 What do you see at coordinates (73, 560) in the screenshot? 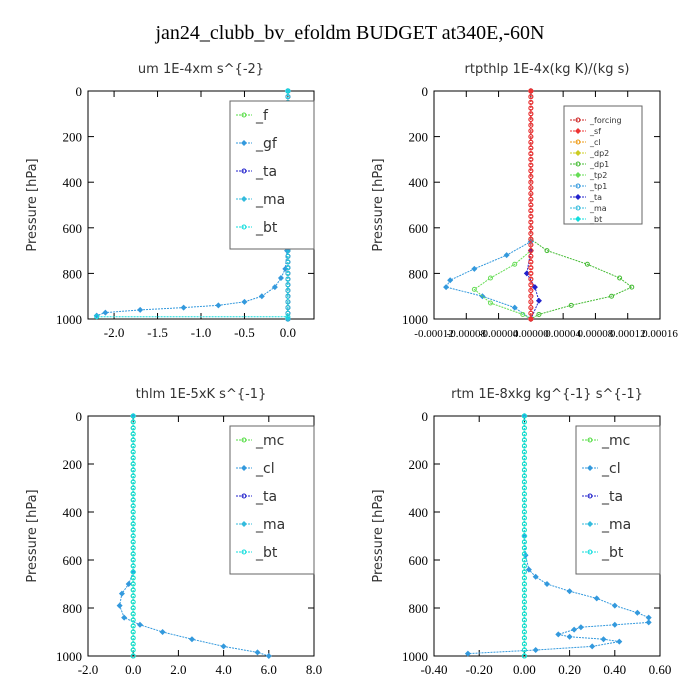
I see `y-tick-label: 600` at bounding box center [73, 560].